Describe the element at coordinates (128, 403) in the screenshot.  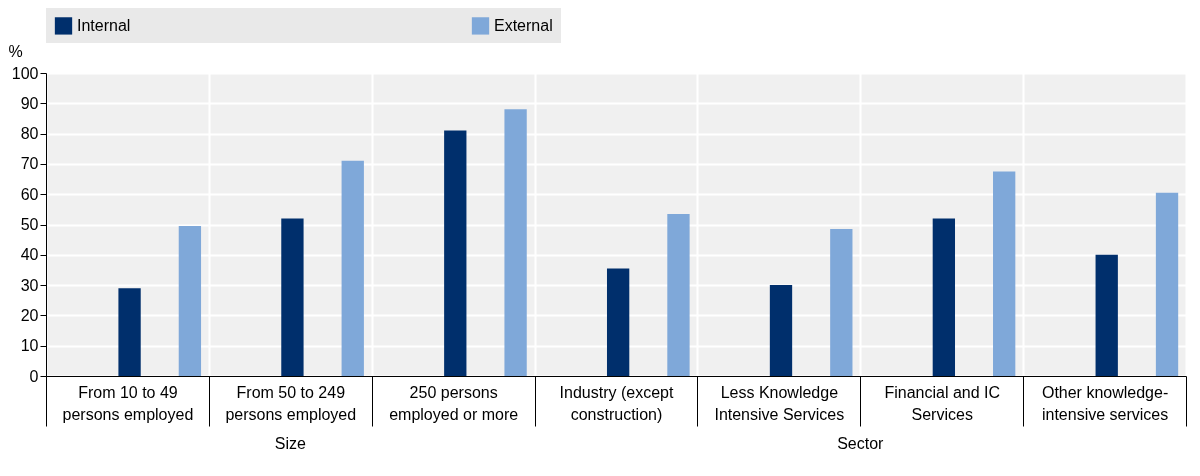
I see `x-tick-label: From 10 to 49 persons employed` at that location.